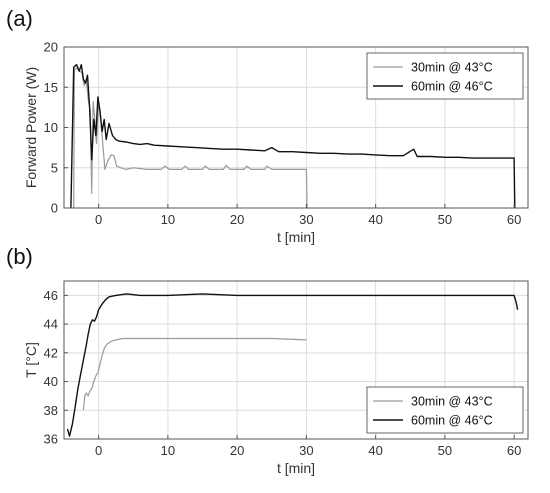 The height and width of the screenshot is (493, 550). I want to click on y-axis-label: T [°C], so click(31, 360).